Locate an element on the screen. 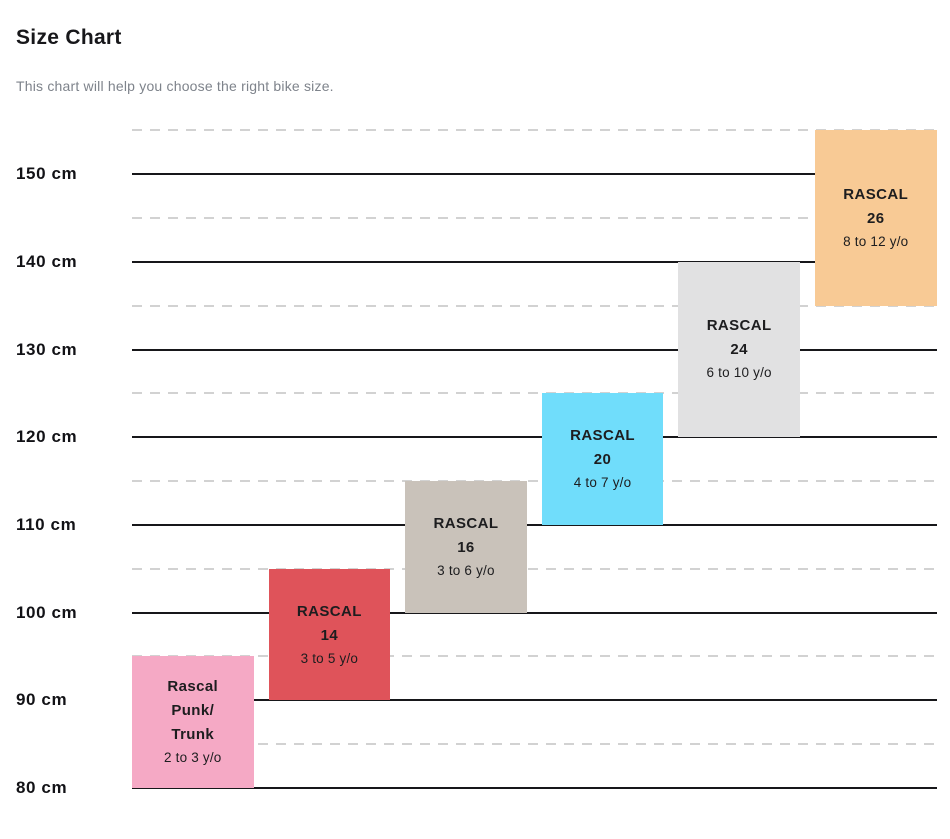 This screenshot has height=839, width=950. size-box-age-range: 4 to 7 y/o is located at coordinates (602, 483).